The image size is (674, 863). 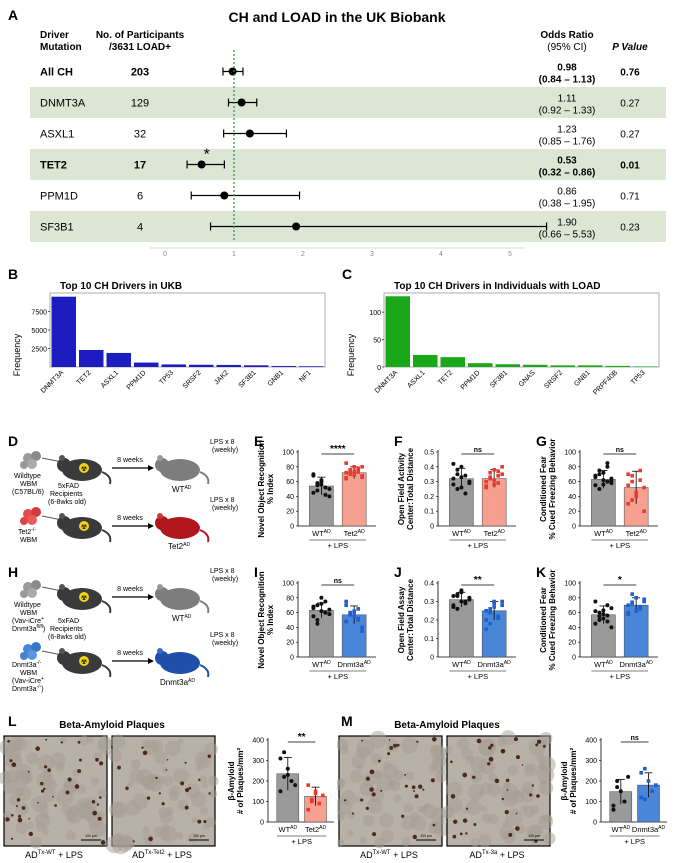 I want to click on x-tick-label: TP53, so click(x=638, y=377).